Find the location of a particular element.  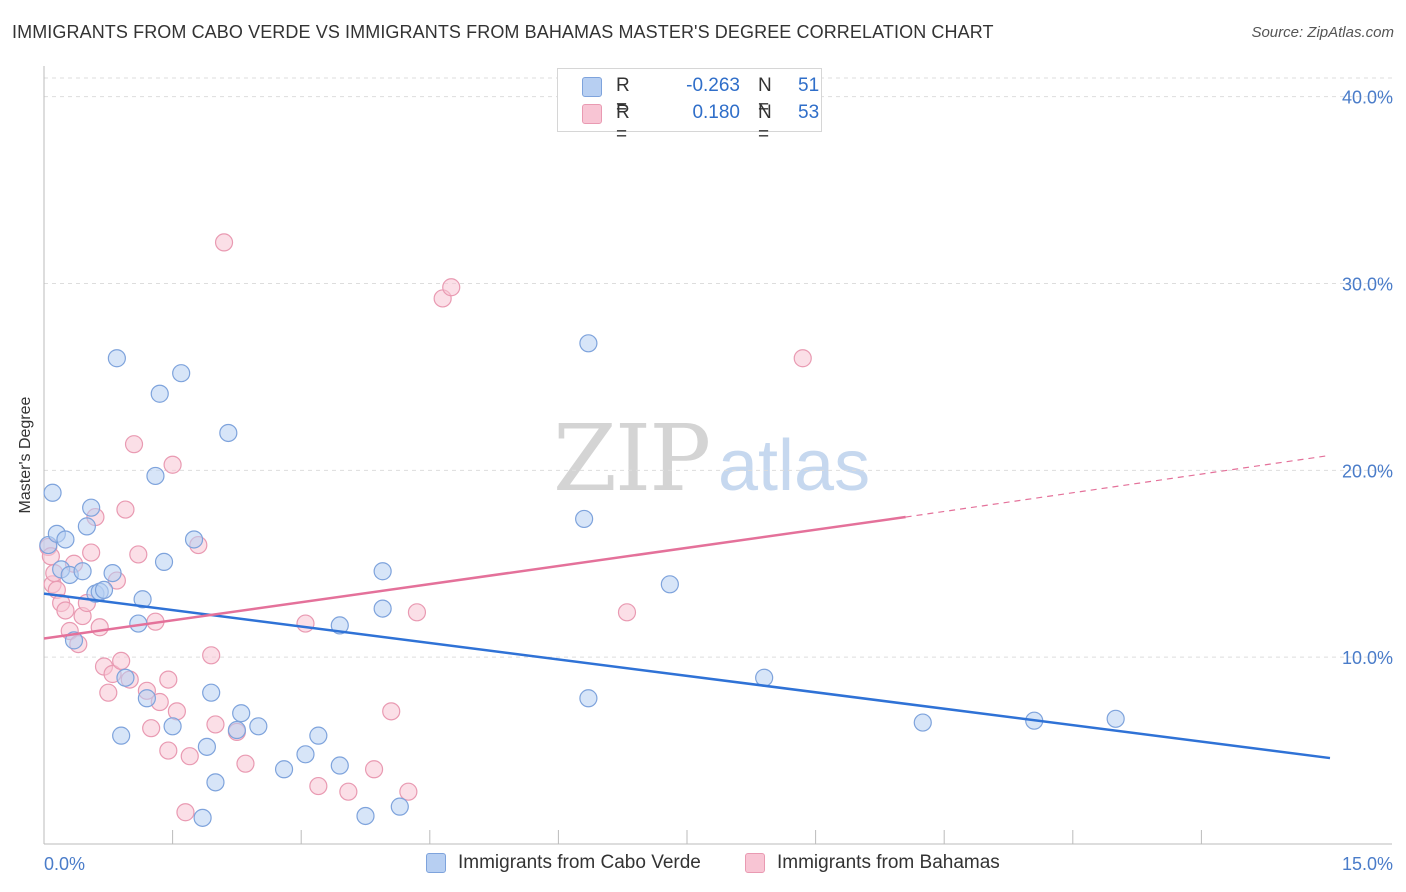

y-tick-label: 20.0% is located at coordinates (1367, 471).